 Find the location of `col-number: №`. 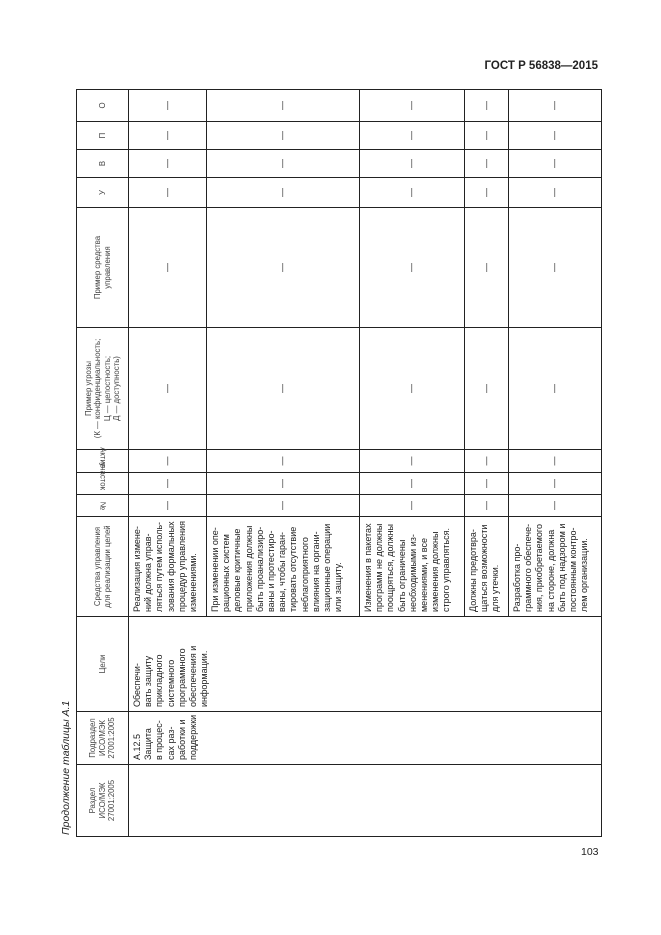

col-number: № is located at coordinates (102, 505).